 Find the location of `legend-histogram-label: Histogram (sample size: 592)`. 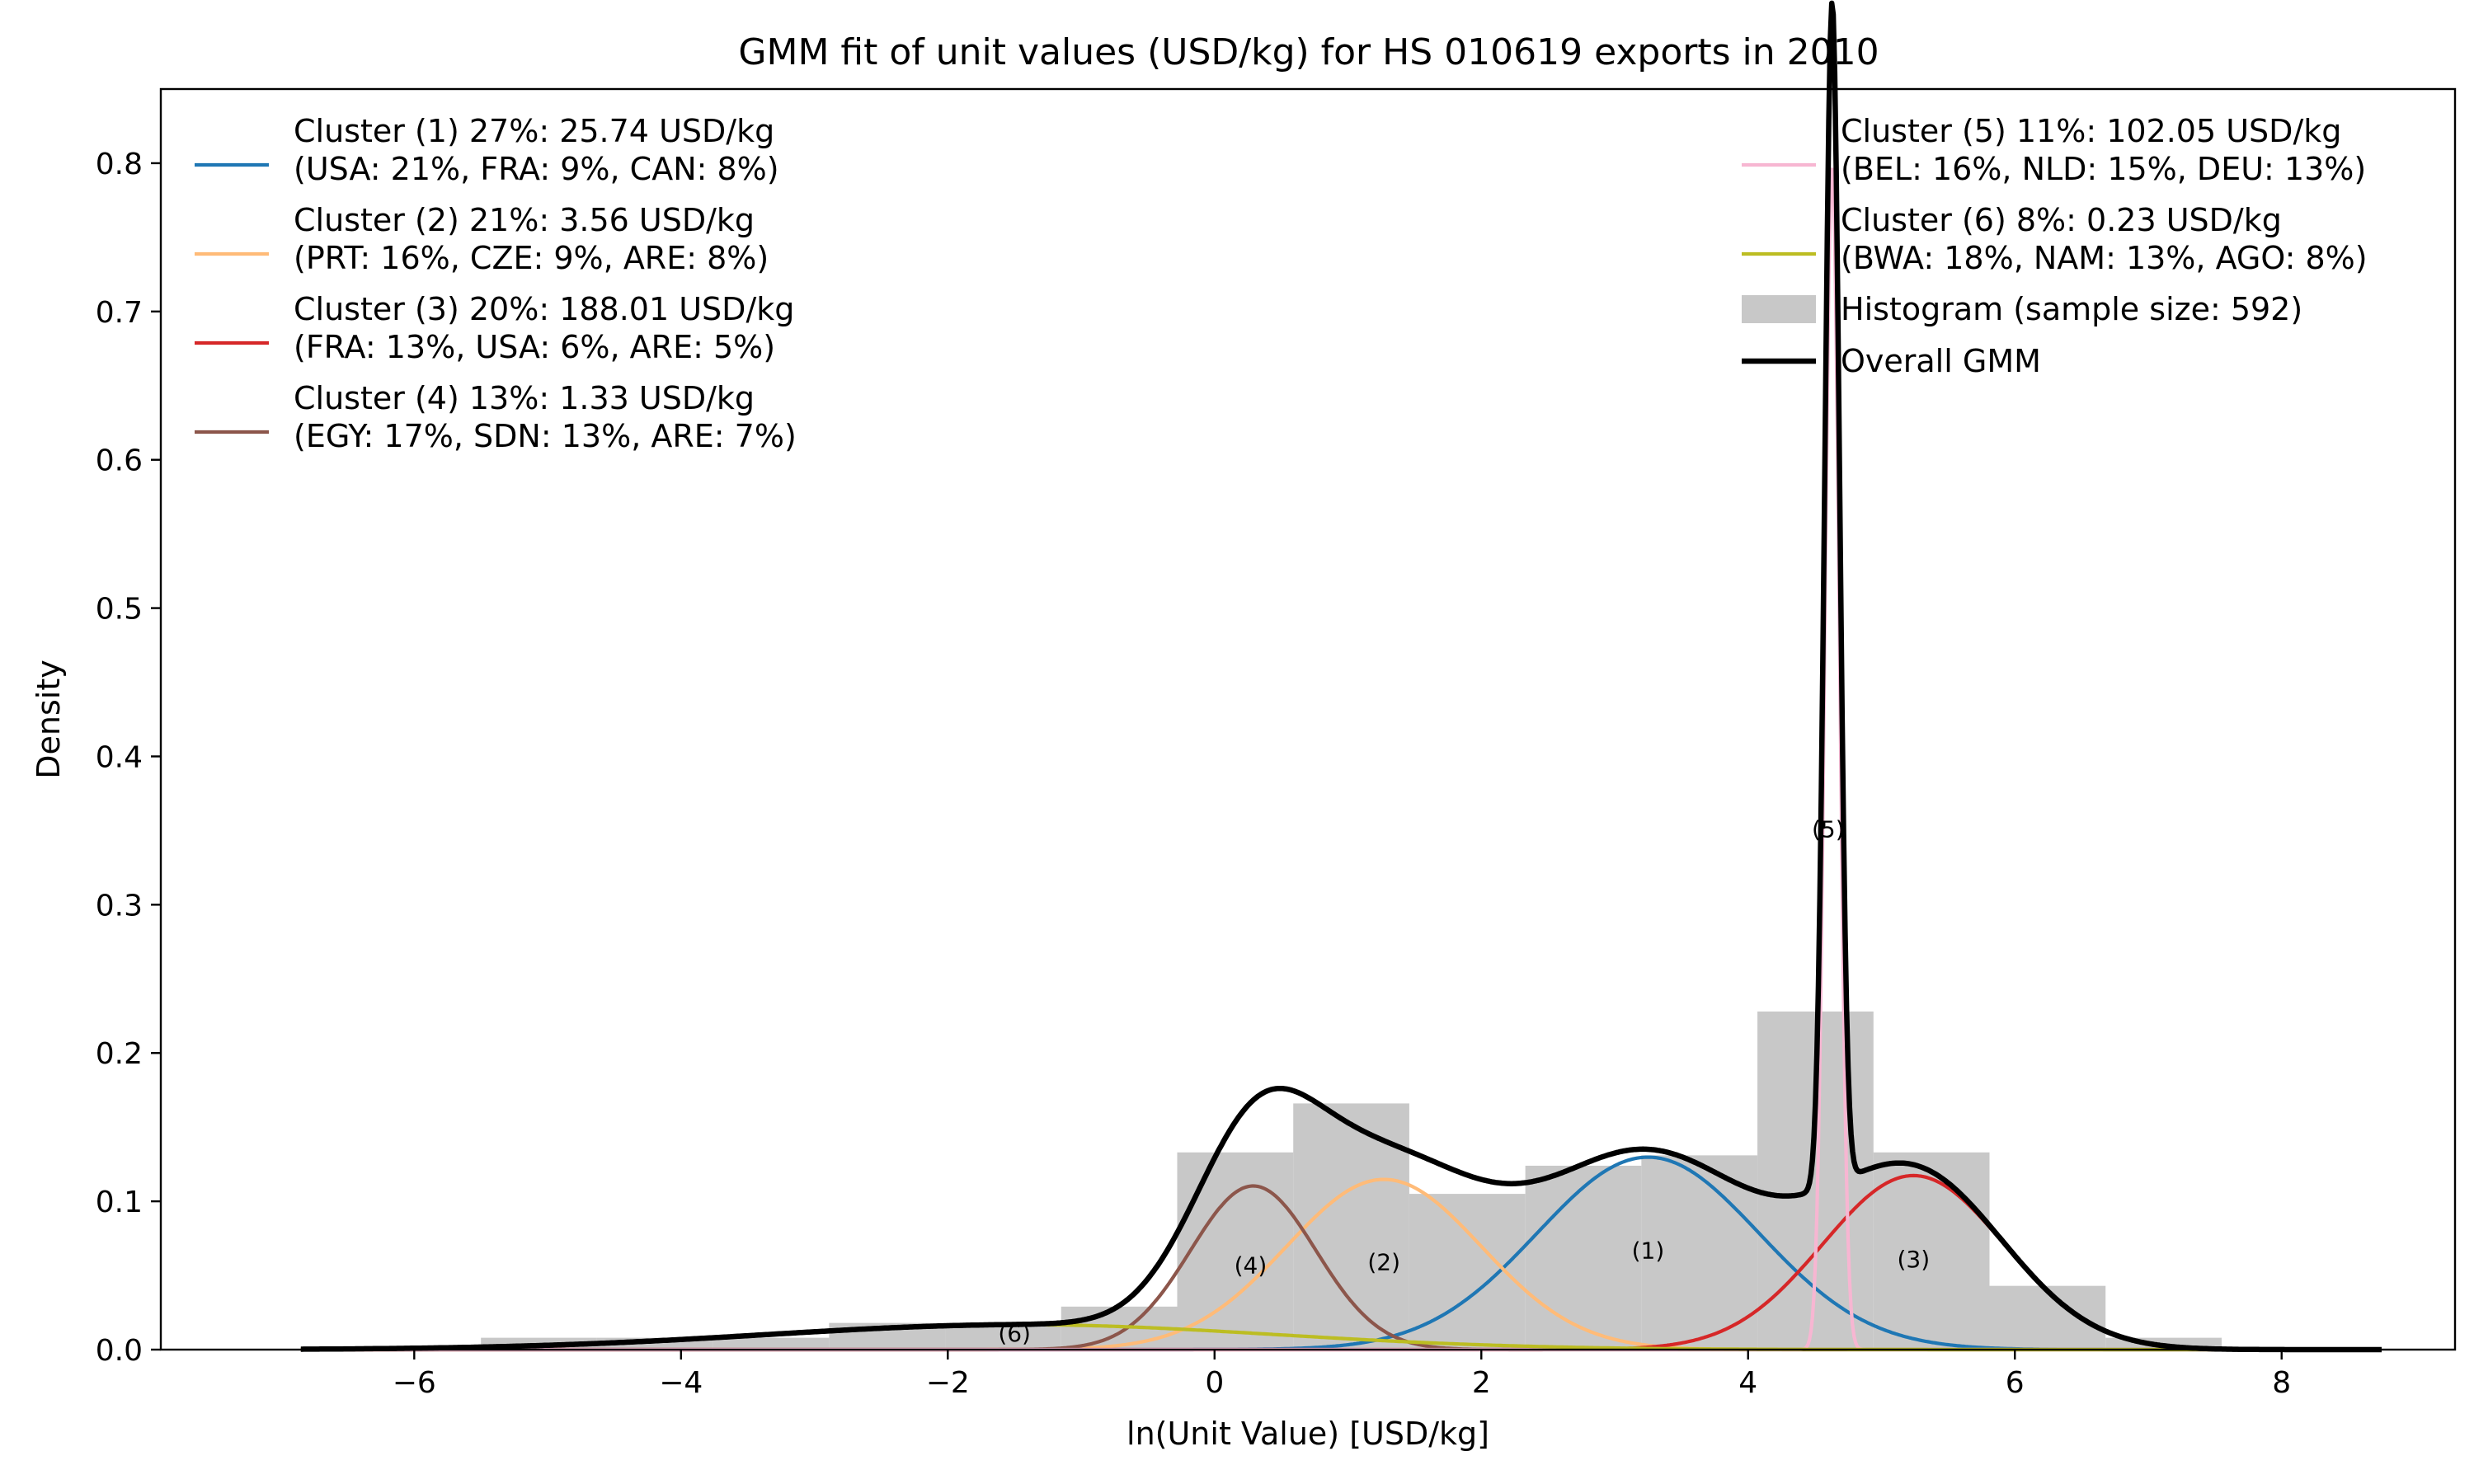

legend-histogram-label: Histogram (sample size: 592) is located at coordinates (2071, 309).